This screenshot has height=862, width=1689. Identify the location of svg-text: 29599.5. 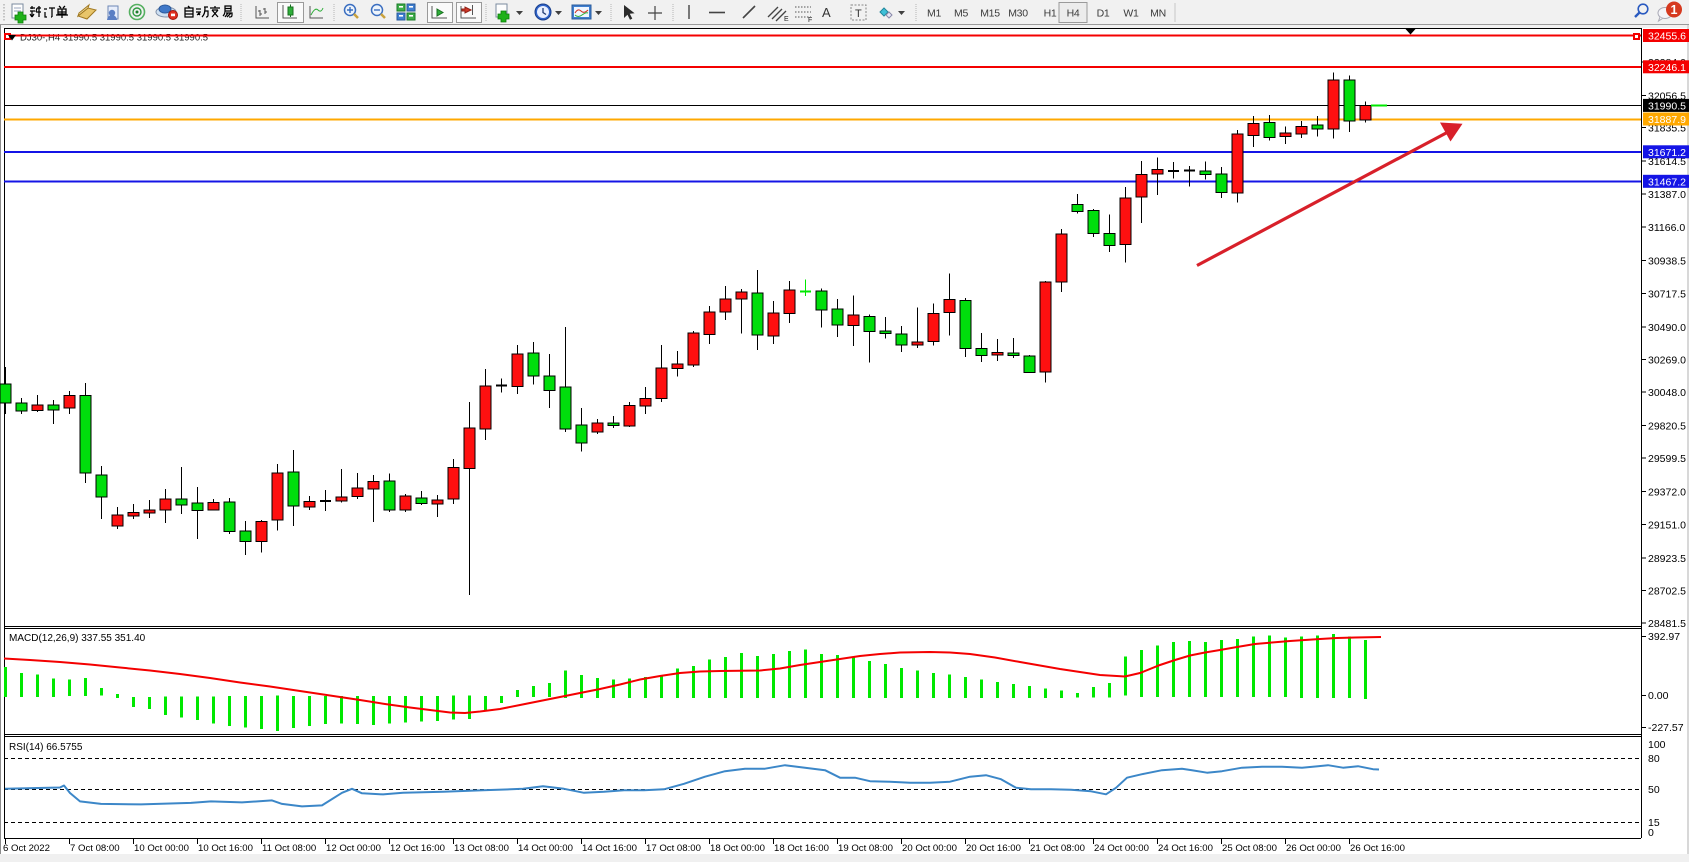
(1667, 459).